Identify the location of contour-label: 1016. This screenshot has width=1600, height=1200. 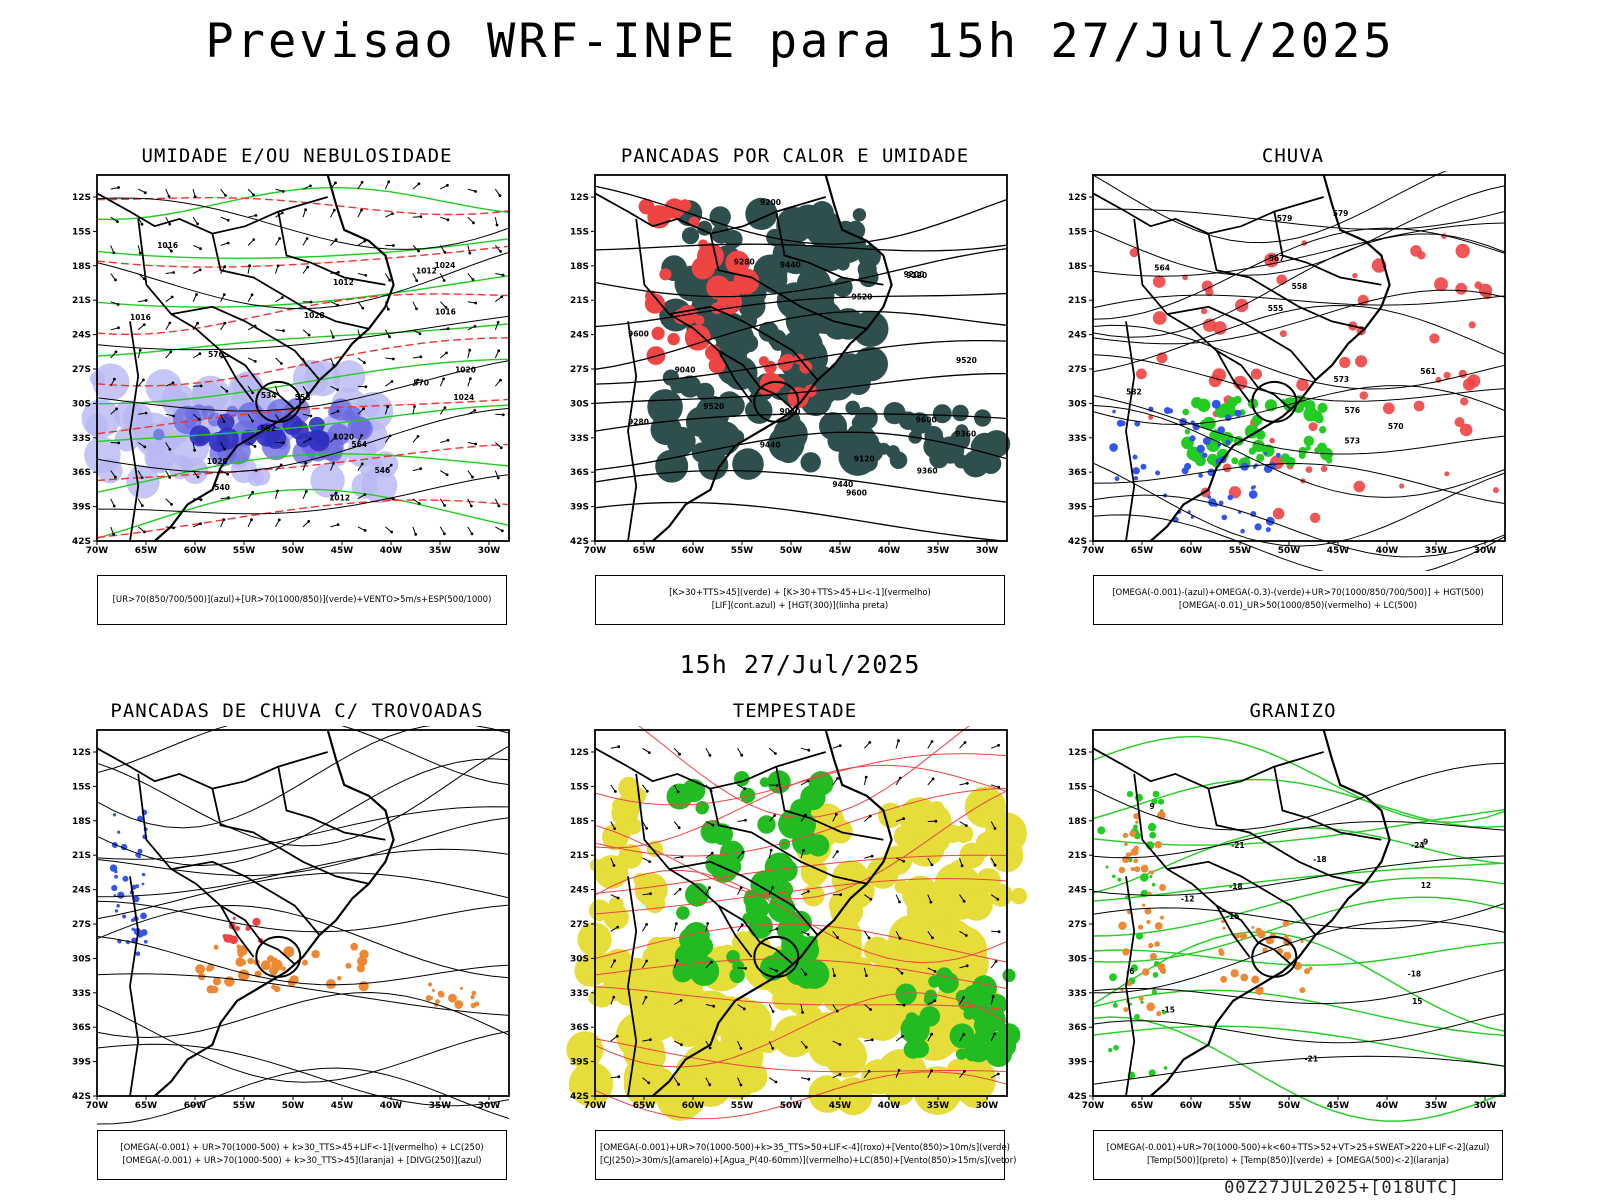
(140, 317).